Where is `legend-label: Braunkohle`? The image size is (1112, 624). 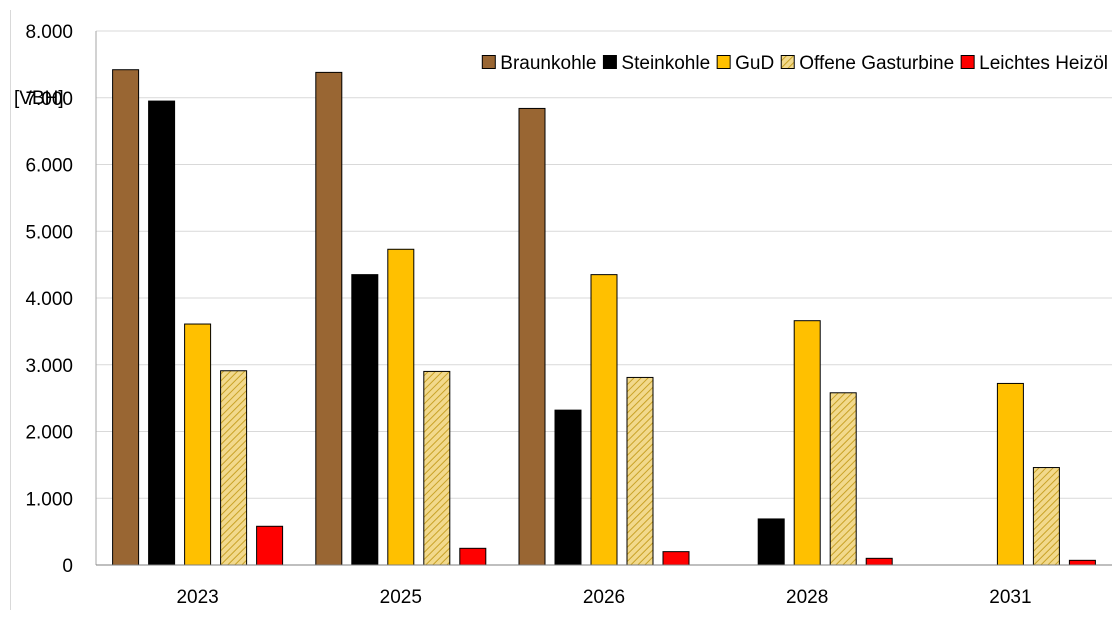
legend-label: Braunkohle is located at coordinates (548, 63).